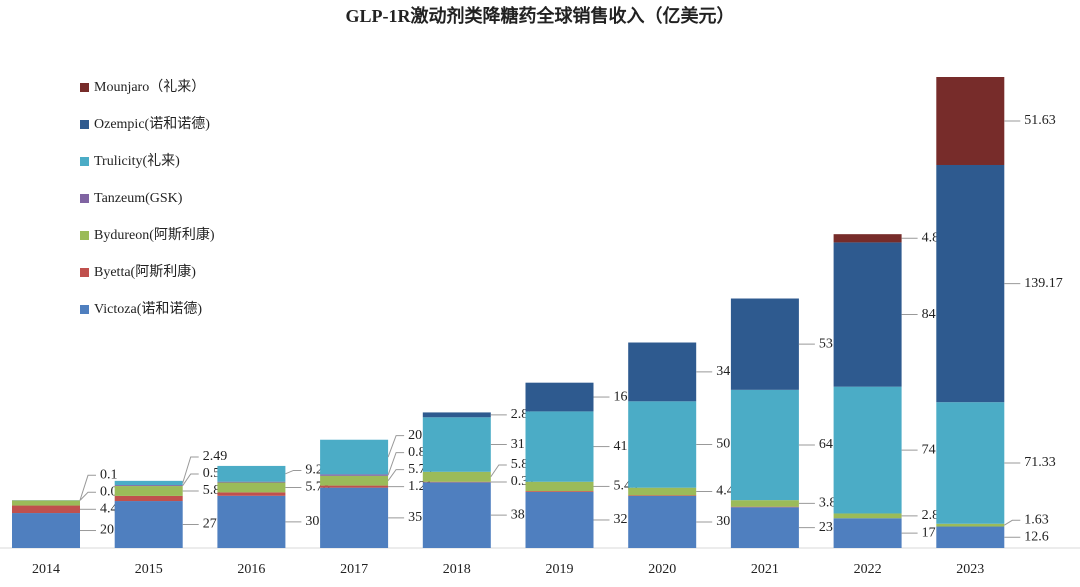  I want to click on x-tick-label: 2015, so click(149, 569).